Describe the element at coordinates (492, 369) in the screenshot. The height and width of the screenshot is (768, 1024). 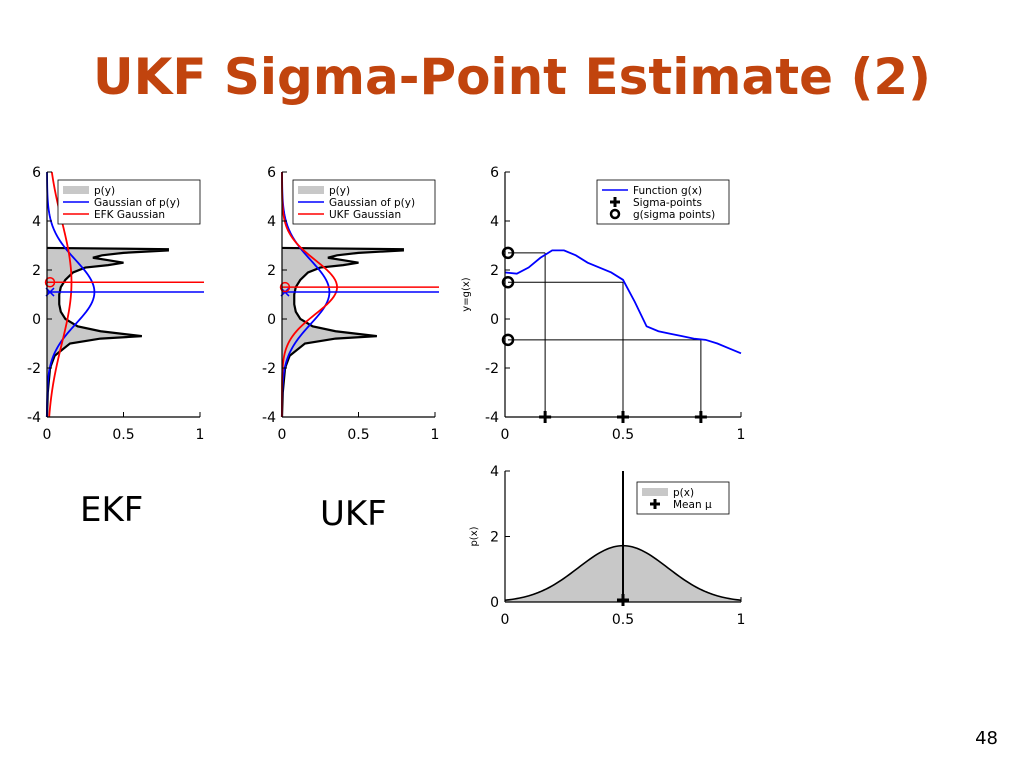
I see `function-y-tick-label: -2` at that location.